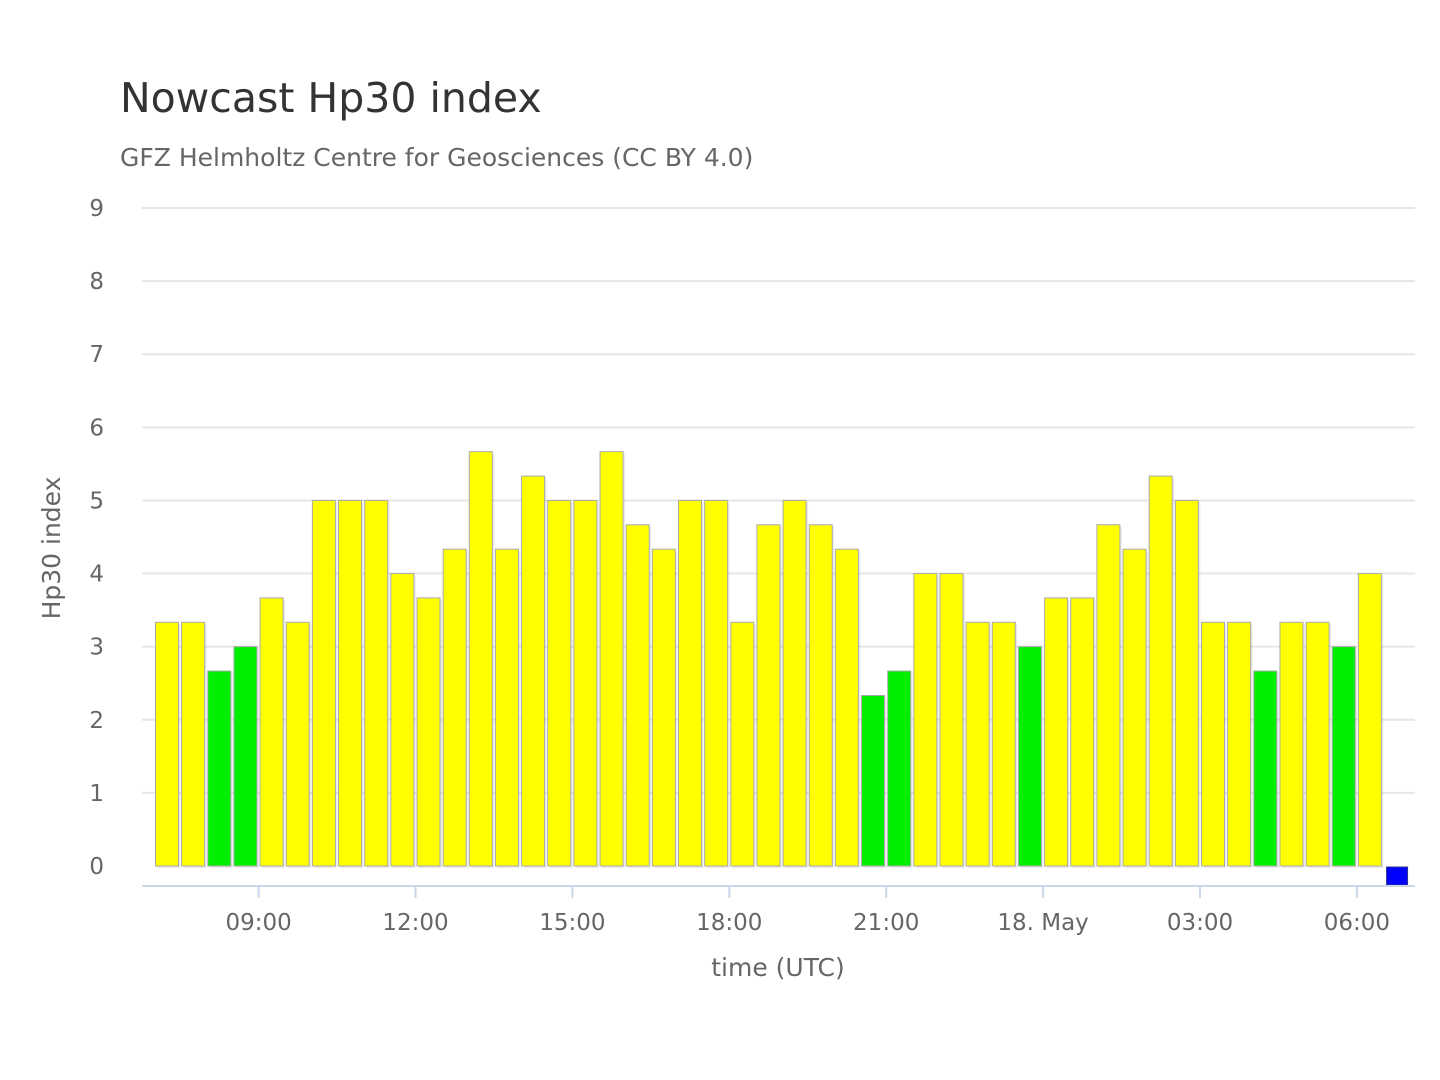 The image size is (1440, 1080). What do you see at coordinates (415, 923) in the screenshot?
I see `x-tick-label: 12:00` at bounding box center [415, 923].